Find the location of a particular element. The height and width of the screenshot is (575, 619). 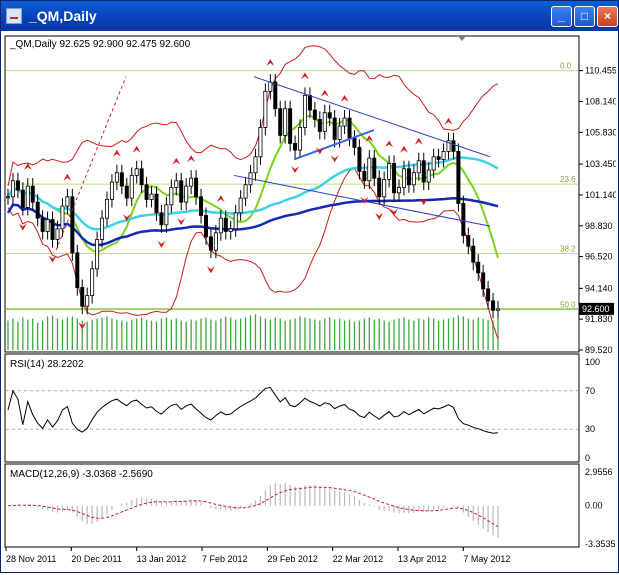

price-axis-label: 96.520 is located at coordinates (599, 257).